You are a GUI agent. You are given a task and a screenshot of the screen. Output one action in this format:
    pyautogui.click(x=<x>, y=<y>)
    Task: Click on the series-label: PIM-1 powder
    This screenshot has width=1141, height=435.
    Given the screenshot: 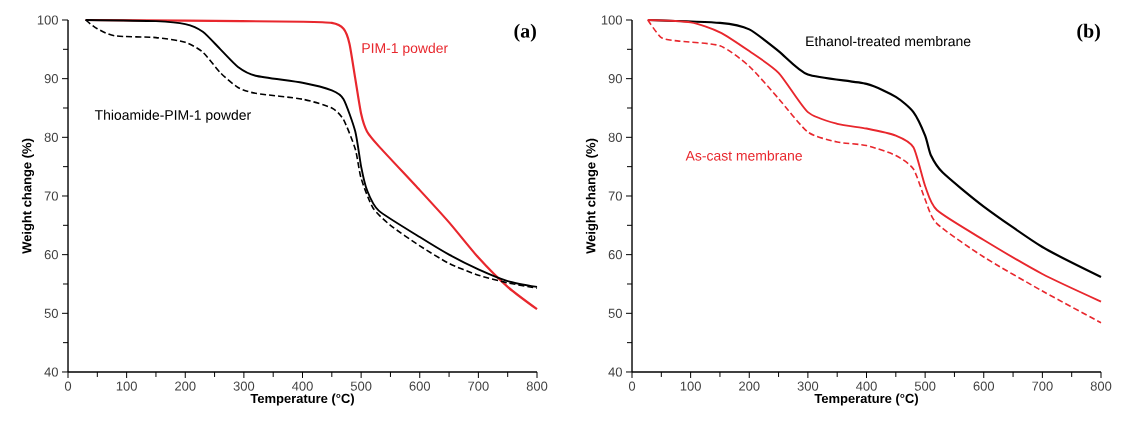 What is the action you would take?
    pyautogui.click(x=405, y=49)
    